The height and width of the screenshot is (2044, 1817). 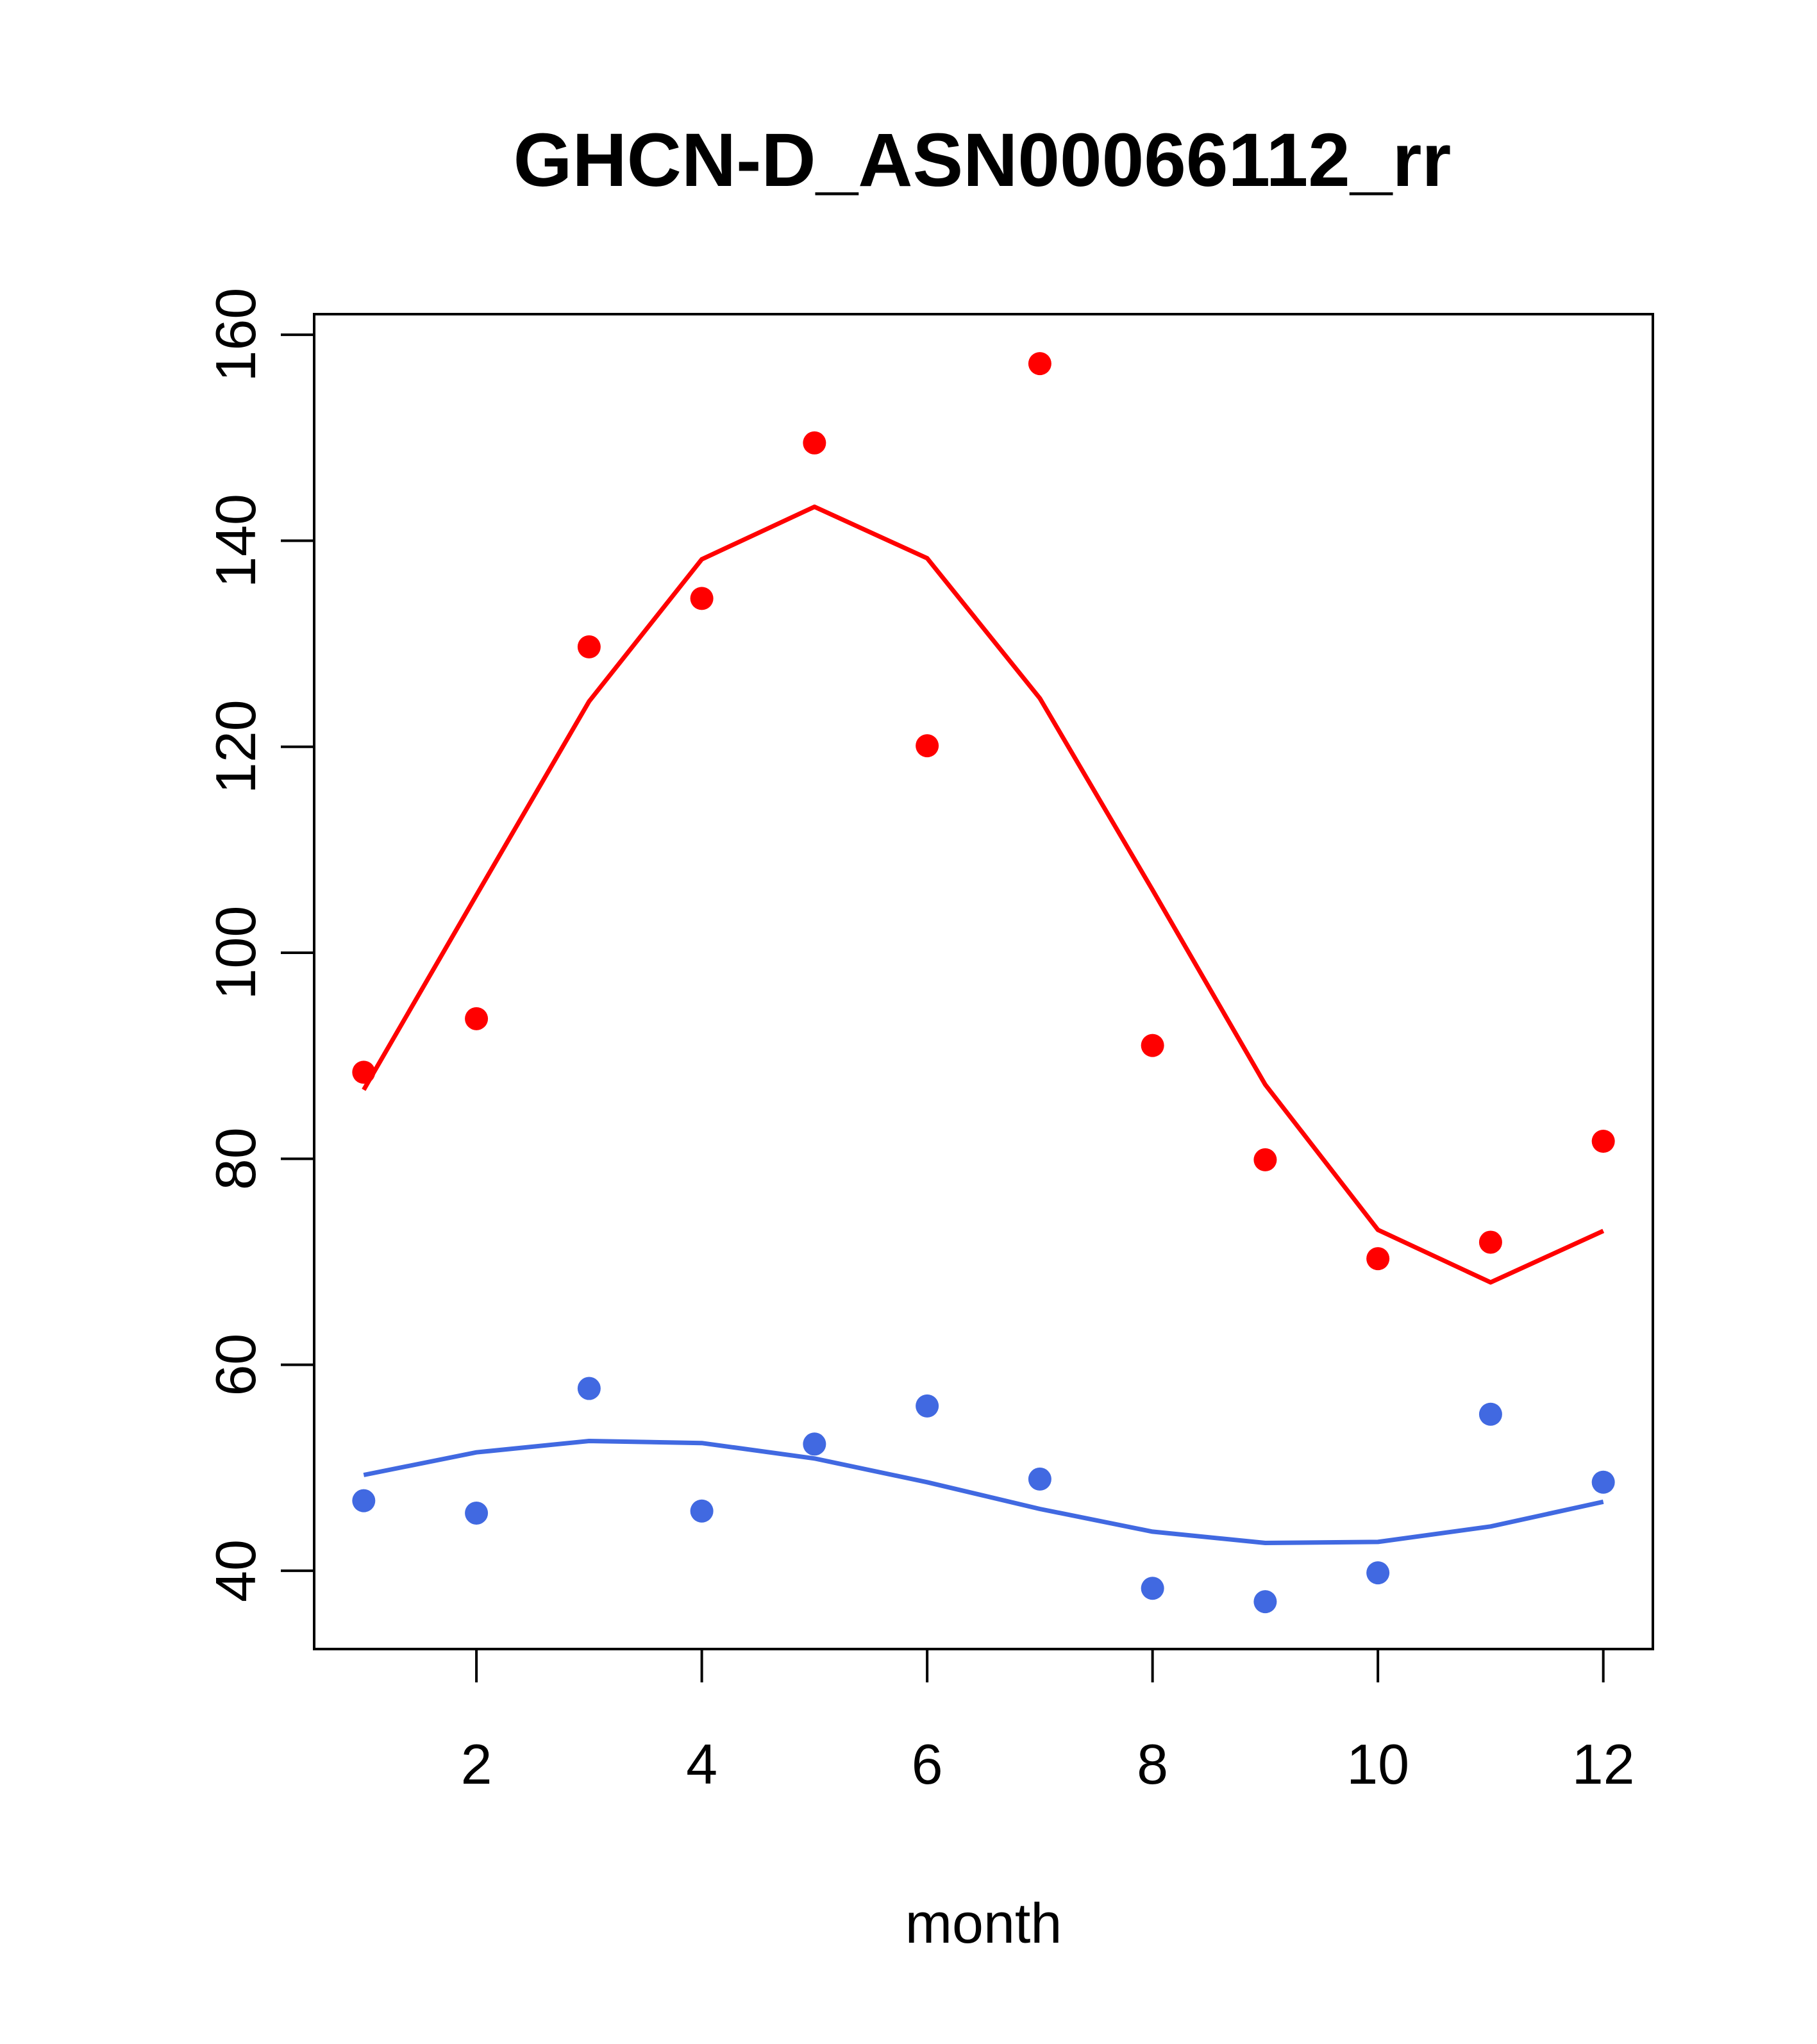 I want to click on x-tick-label: 10, so click(x=1378, y=1764).